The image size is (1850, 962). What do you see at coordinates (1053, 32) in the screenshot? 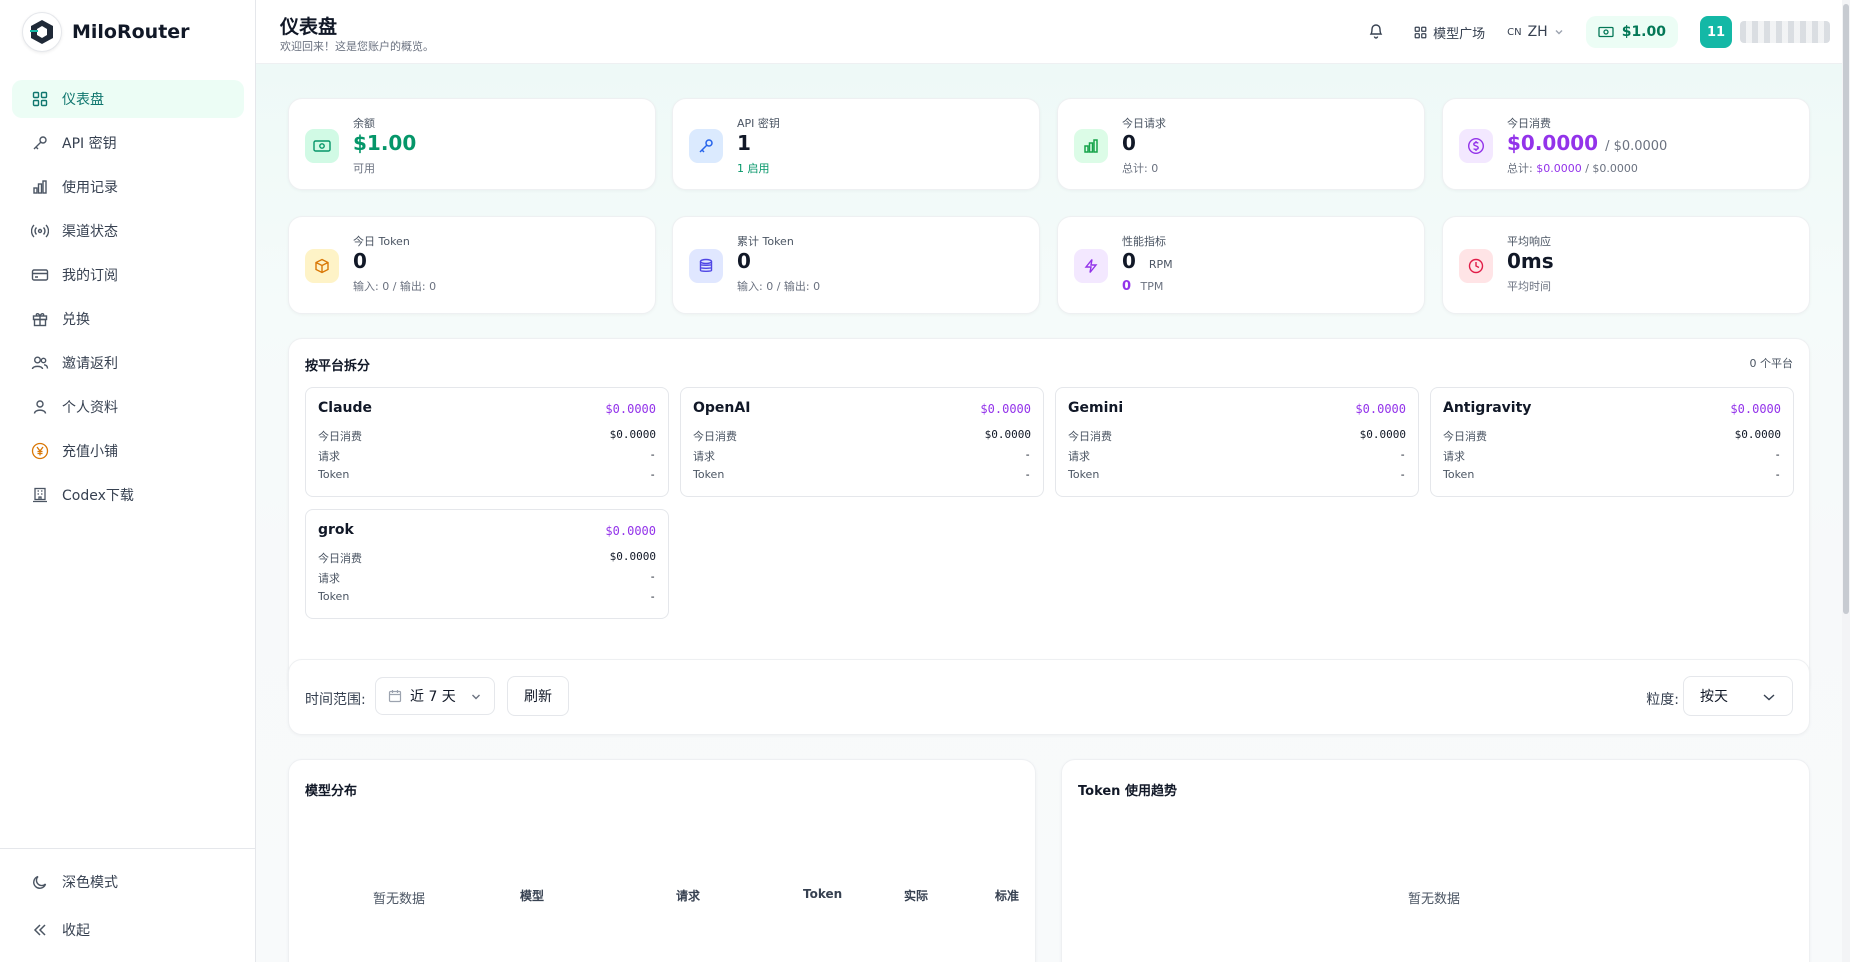
I see `top-bar: 仪表盘 欢迎回来！这是您账户的概览。 模型广场 CN ZH $1.00 11` at bounding box center [1053, 32].